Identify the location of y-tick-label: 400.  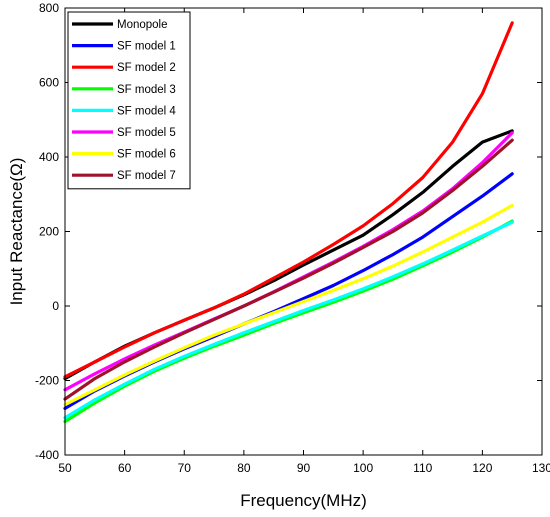
(49, 157).